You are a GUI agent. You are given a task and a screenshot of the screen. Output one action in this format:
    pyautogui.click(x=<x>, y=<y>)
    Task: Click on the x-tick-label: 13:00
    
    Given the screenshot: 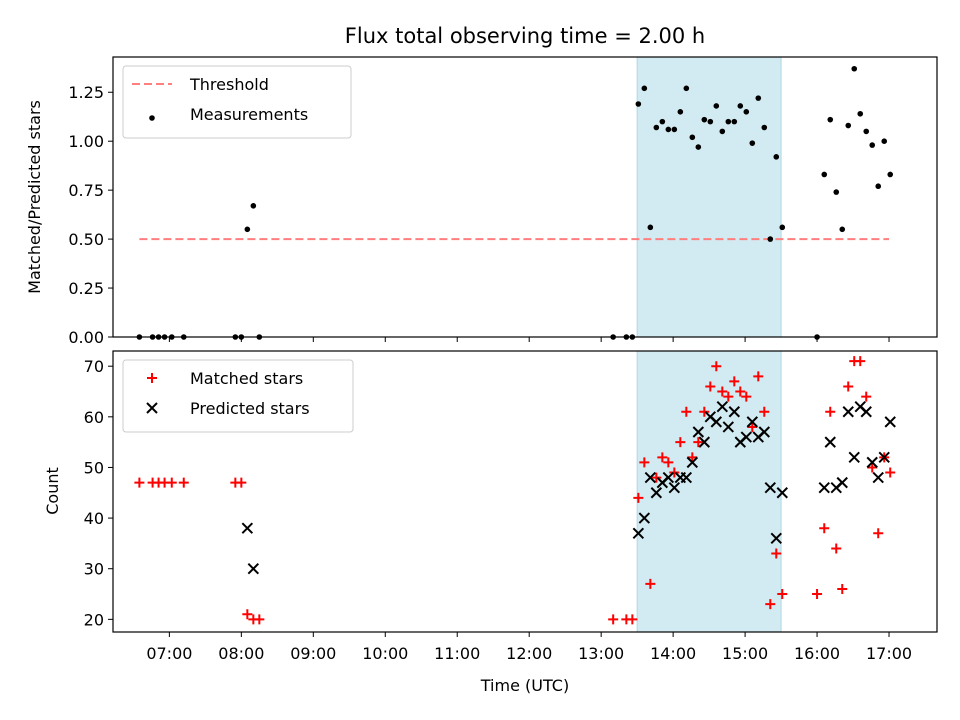 What is the action you would take?
    pyautogui.click(x=601, y=653)
    